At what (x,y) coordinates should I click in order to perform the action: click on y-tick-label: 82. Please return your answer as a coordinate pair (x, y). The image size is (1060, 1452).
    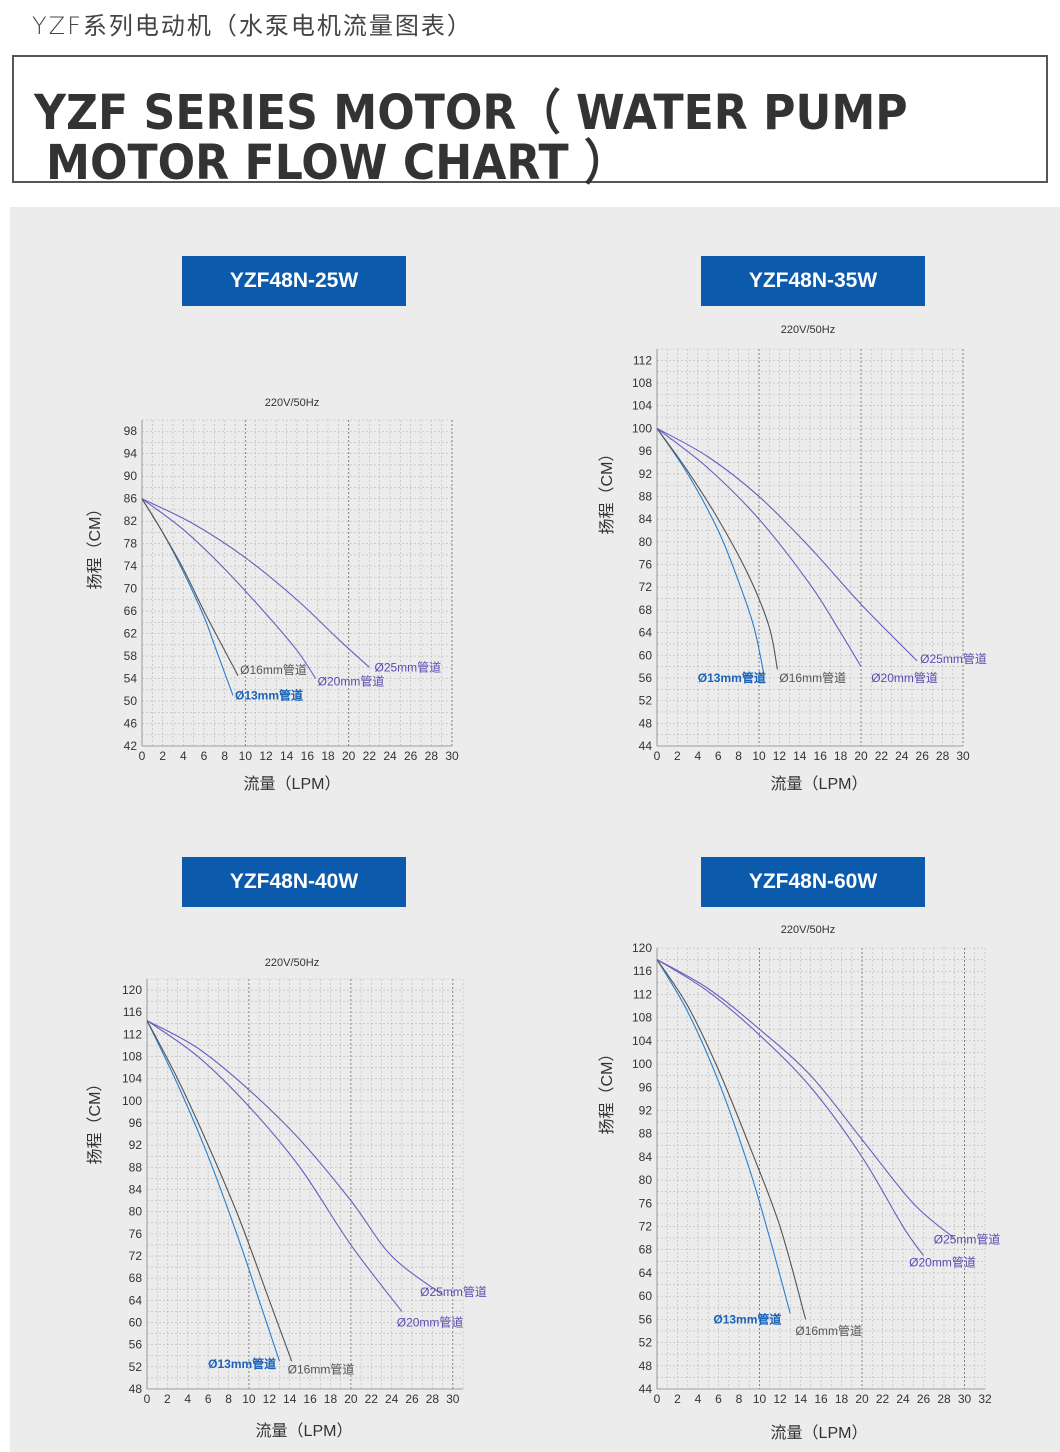
    Looking at the image, I should click on (131, 521).